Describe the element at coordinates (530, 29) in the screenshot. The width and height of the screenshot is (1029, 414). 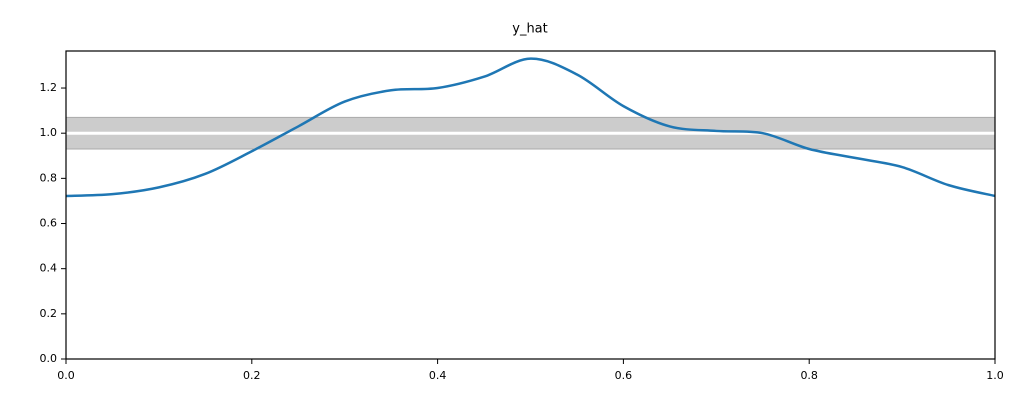
I see `chart-title: y_hat` at that location.